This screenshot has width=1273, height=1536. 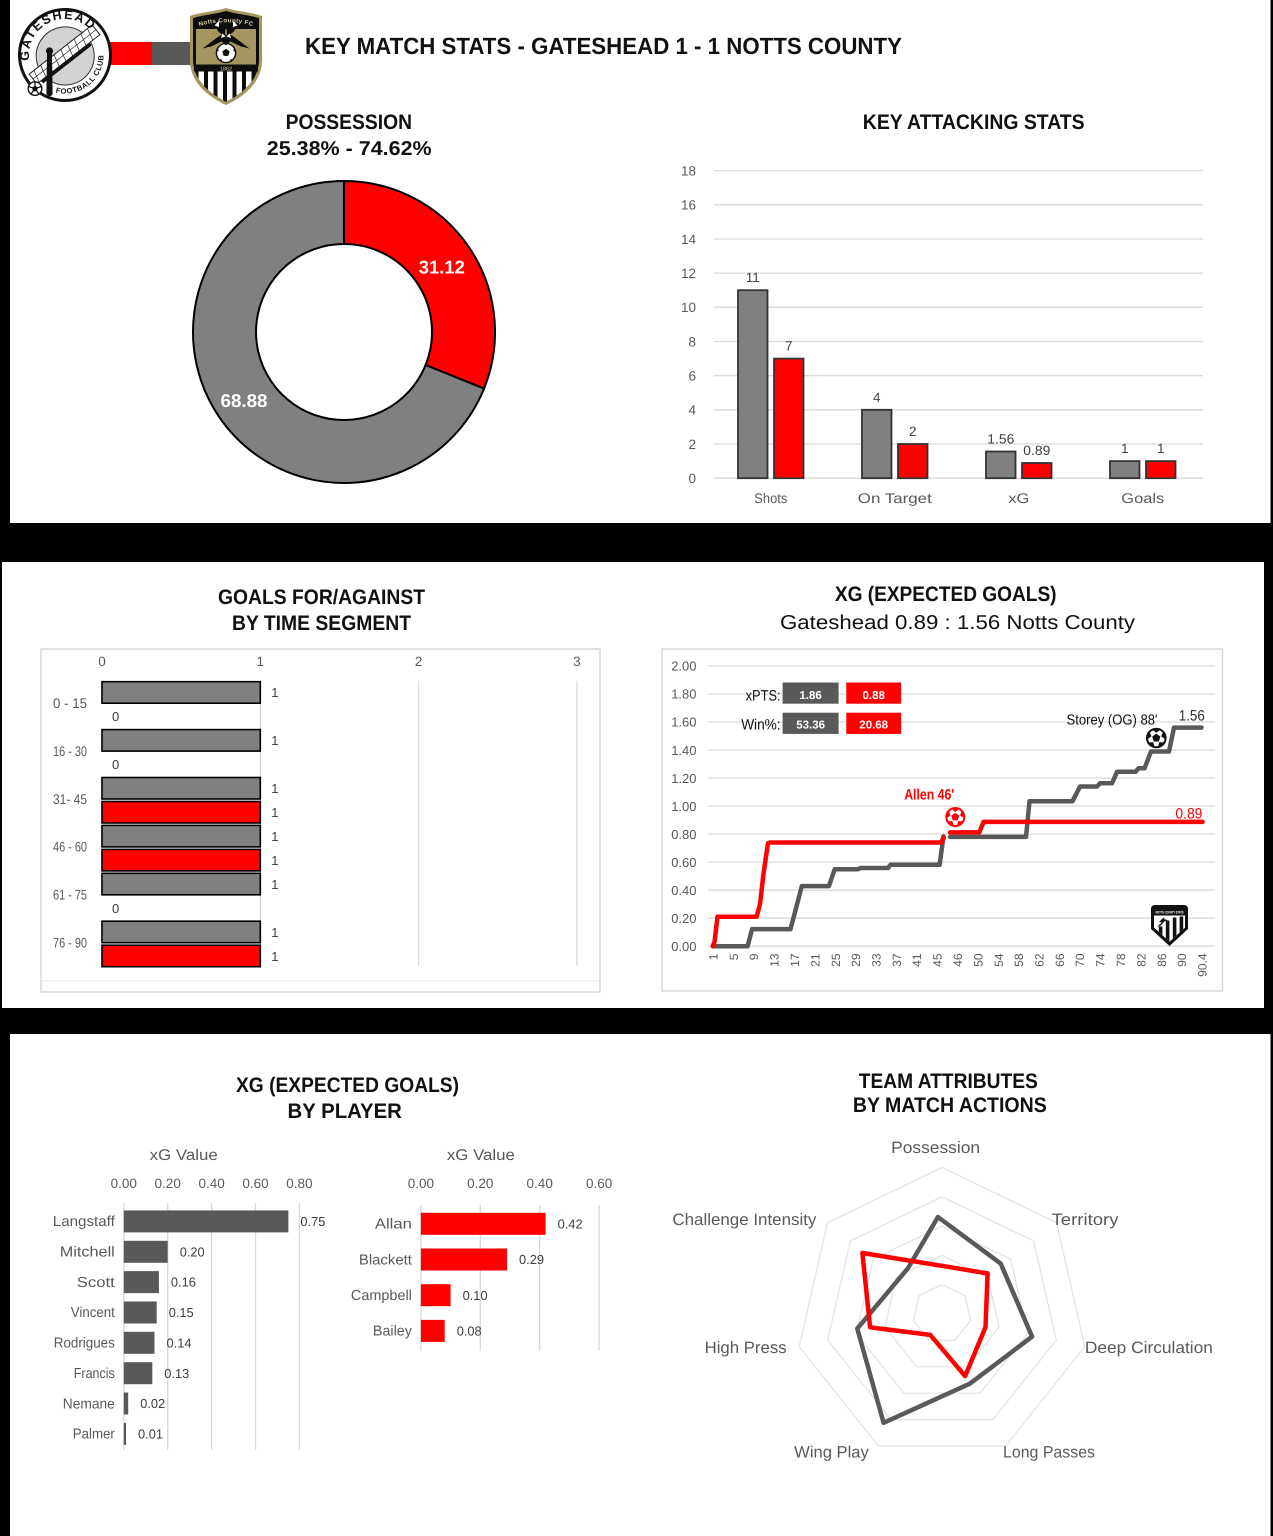 I want to click on svg-text: 0.42, so click(x=570, y=1223).